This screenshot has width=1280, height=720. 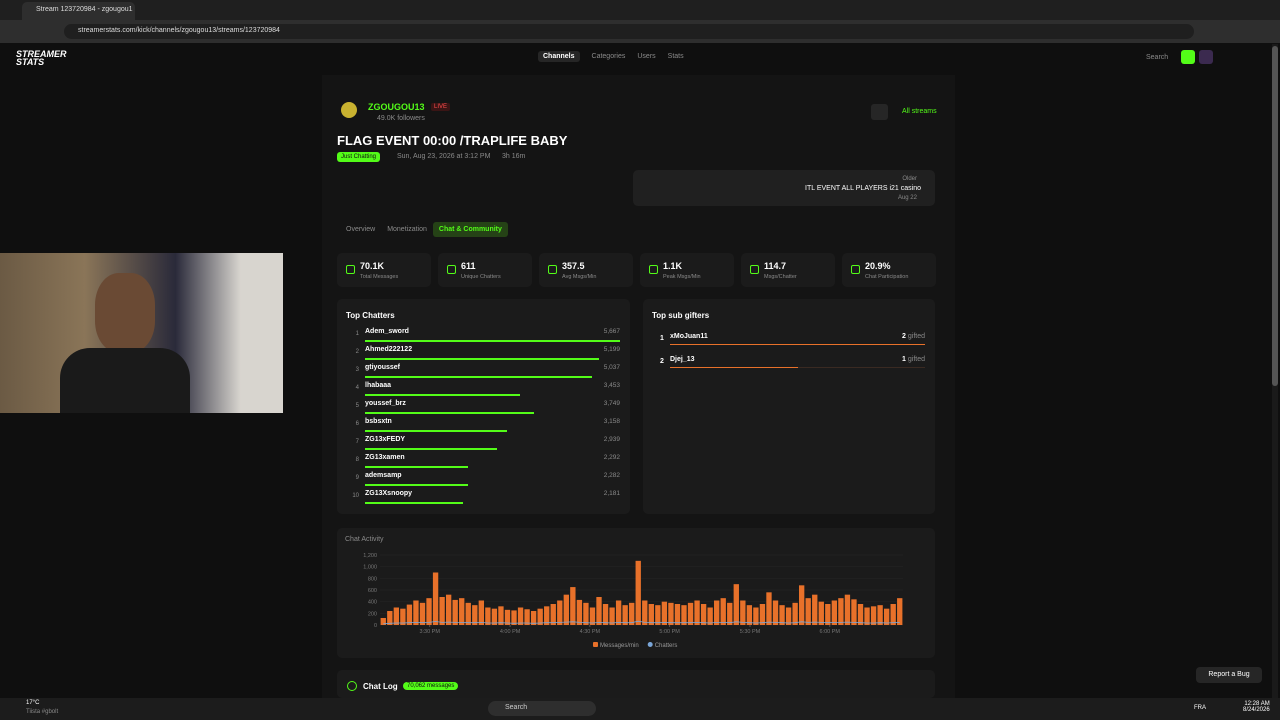 I want to click on category-badge: Just Chatting, so click(x=359, y=157).